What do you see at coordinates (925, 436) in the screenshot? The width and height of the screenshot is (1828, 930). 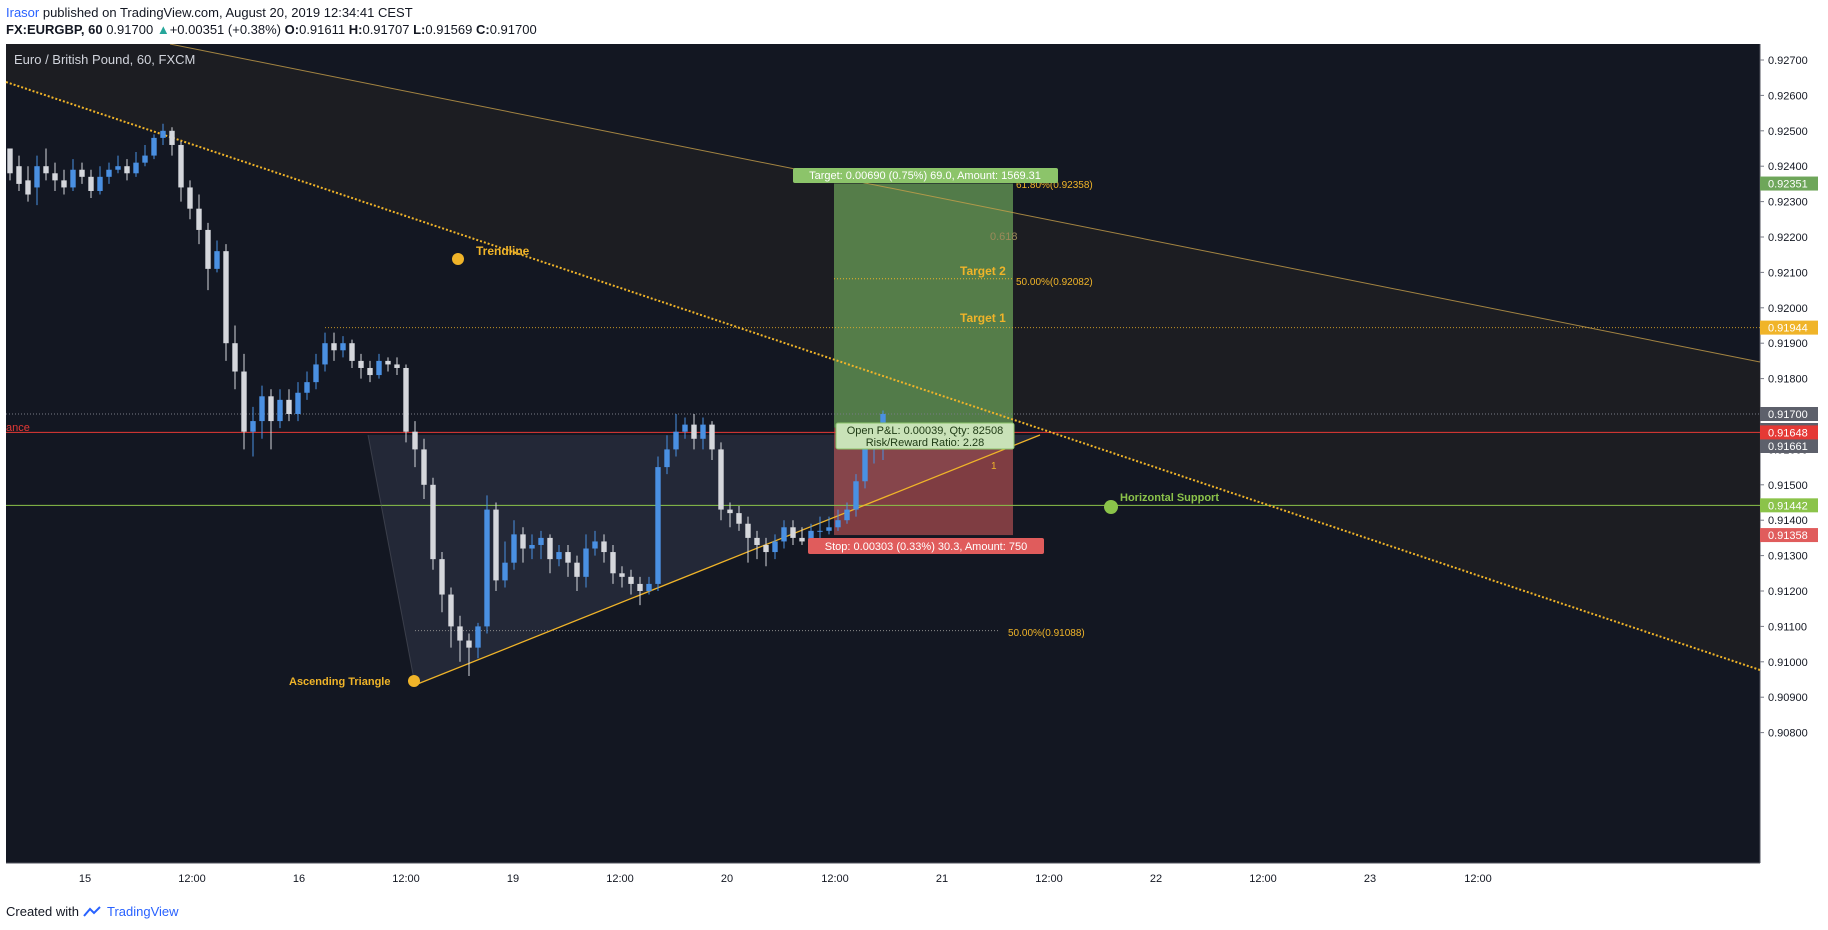 I see `pnl-box-bg` at bounding box center [925, 436].